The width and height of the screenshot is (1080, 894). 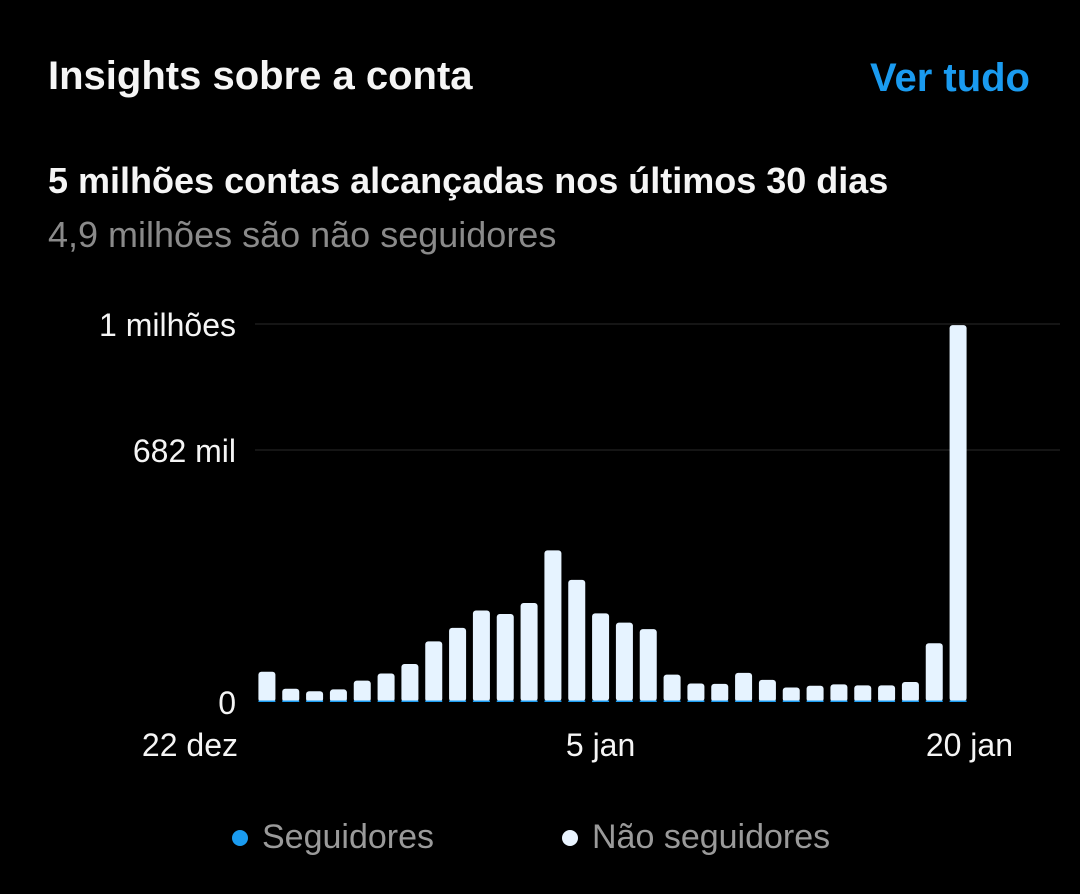 I want to click on legend-label-followers: Seguidores, so click(x=348, y=837).